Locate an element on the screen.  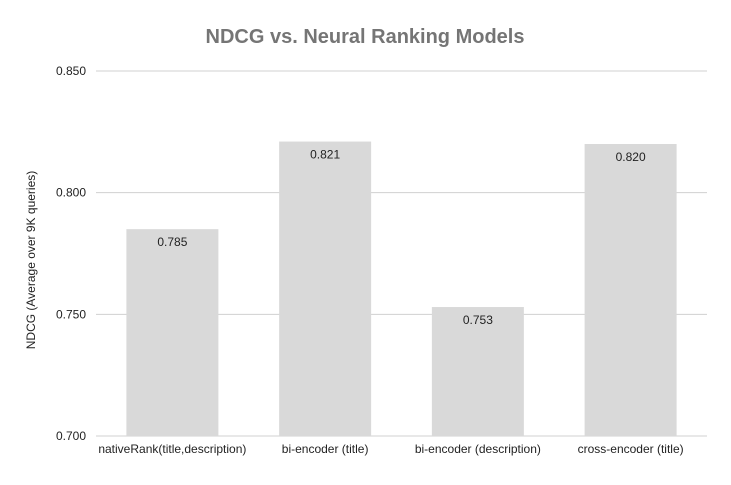
y-tick-label: 0.700 is located at coordinates (71, 436).